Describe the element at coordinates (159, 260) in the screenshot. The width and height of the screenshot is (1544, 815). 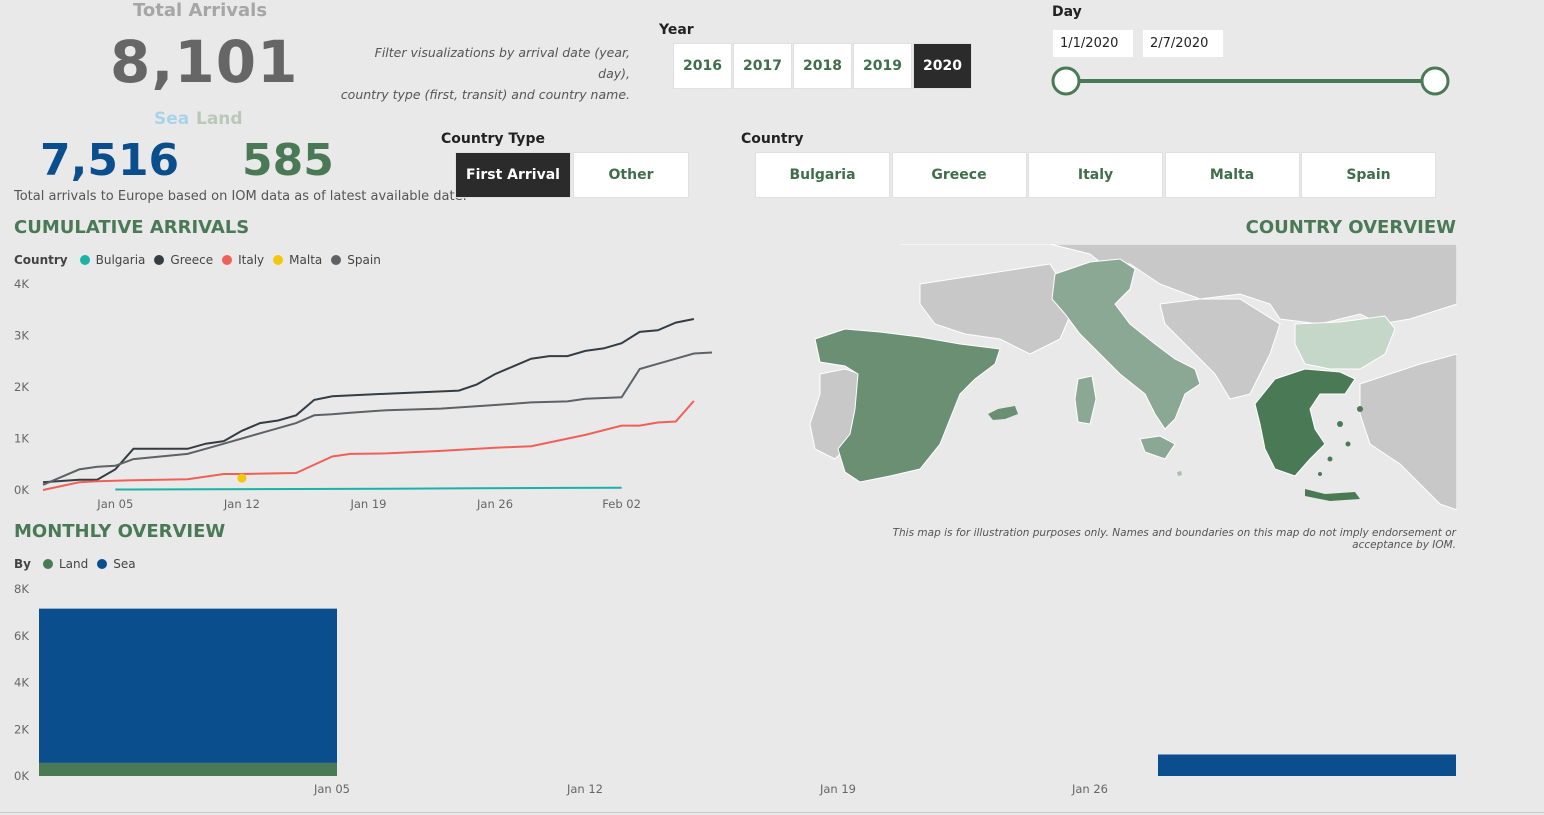
I see `cumulative-legend-marker-greece` at that location.